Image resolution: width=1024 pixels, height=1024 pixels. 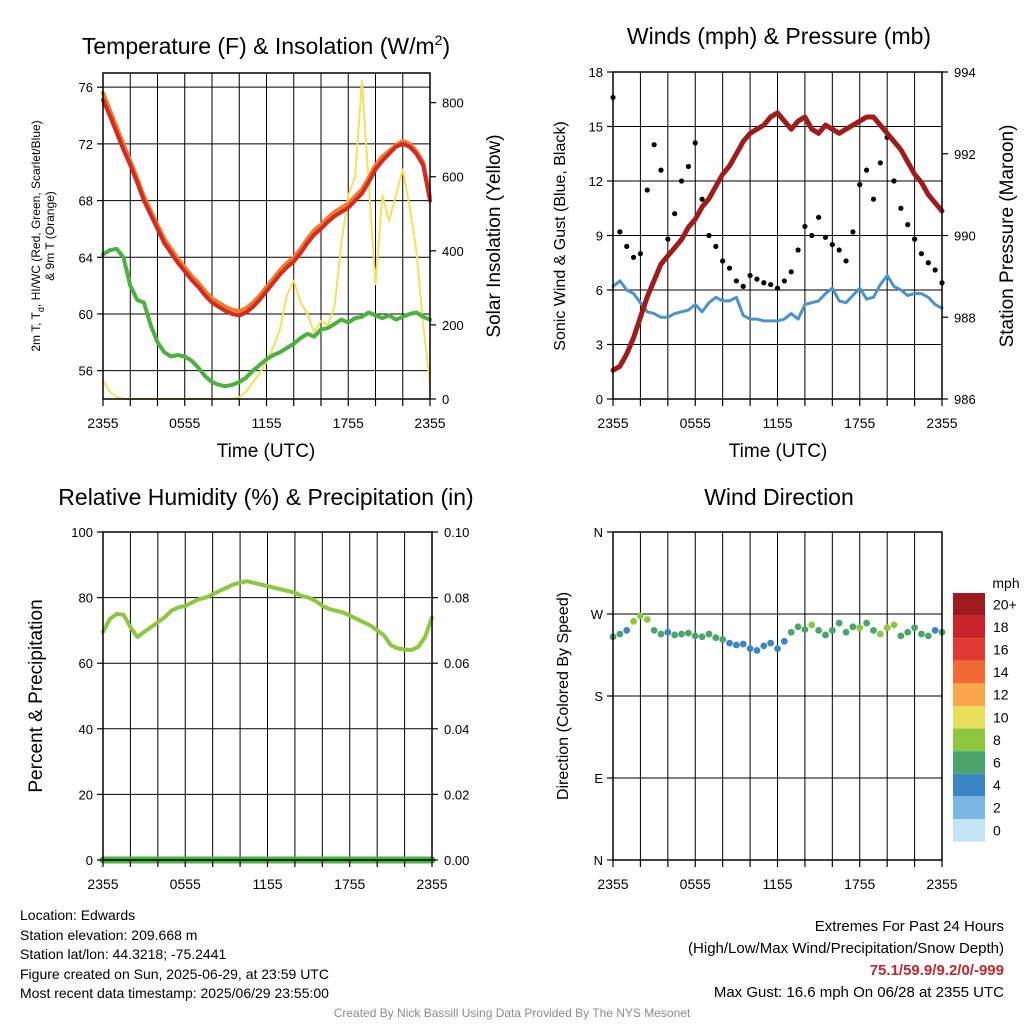 What do you see at coordinates (456, 598) in the screenshot?
I see `y2-tick-label: 0.08` at bounding box center [456, 598].